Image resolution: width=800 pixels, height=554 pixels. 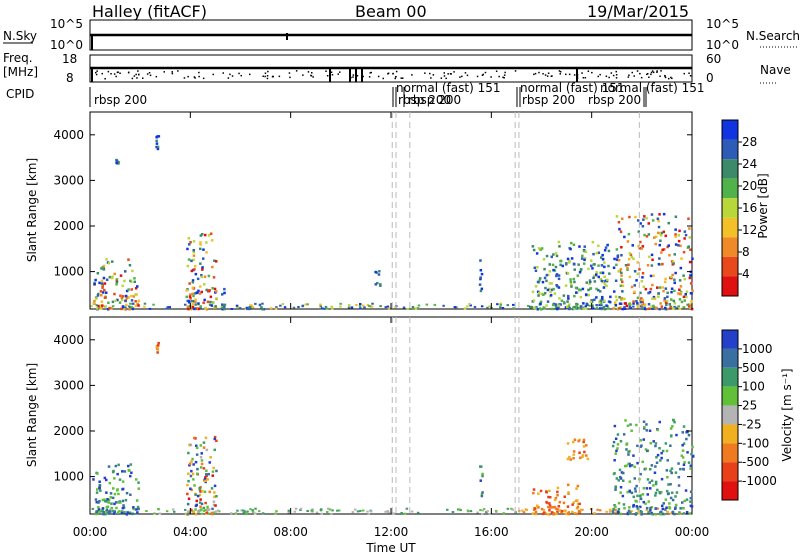 What do you see at coordinates (68, 431) in the screenshot?
I see `y-tick-label: 2000` at bounding box center [68, 431].